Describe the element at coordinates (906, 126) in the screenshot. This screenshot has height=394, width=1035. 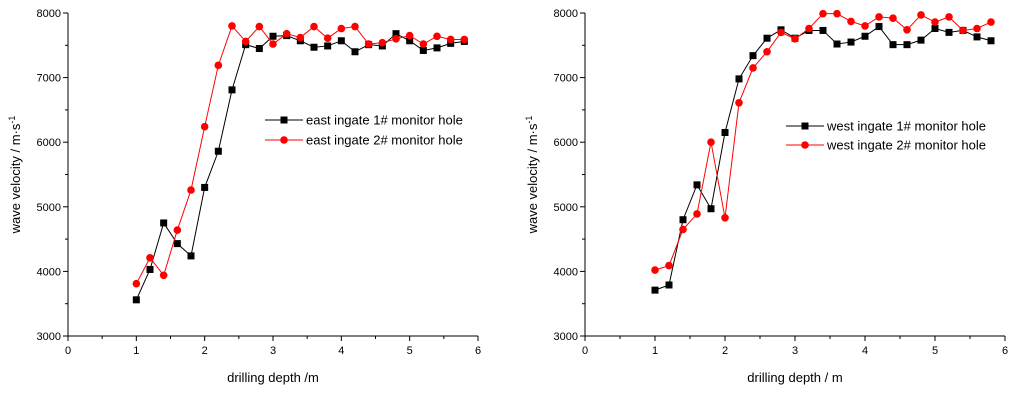
I see `legend-label: west ingate 1# monitor hole` at that location.